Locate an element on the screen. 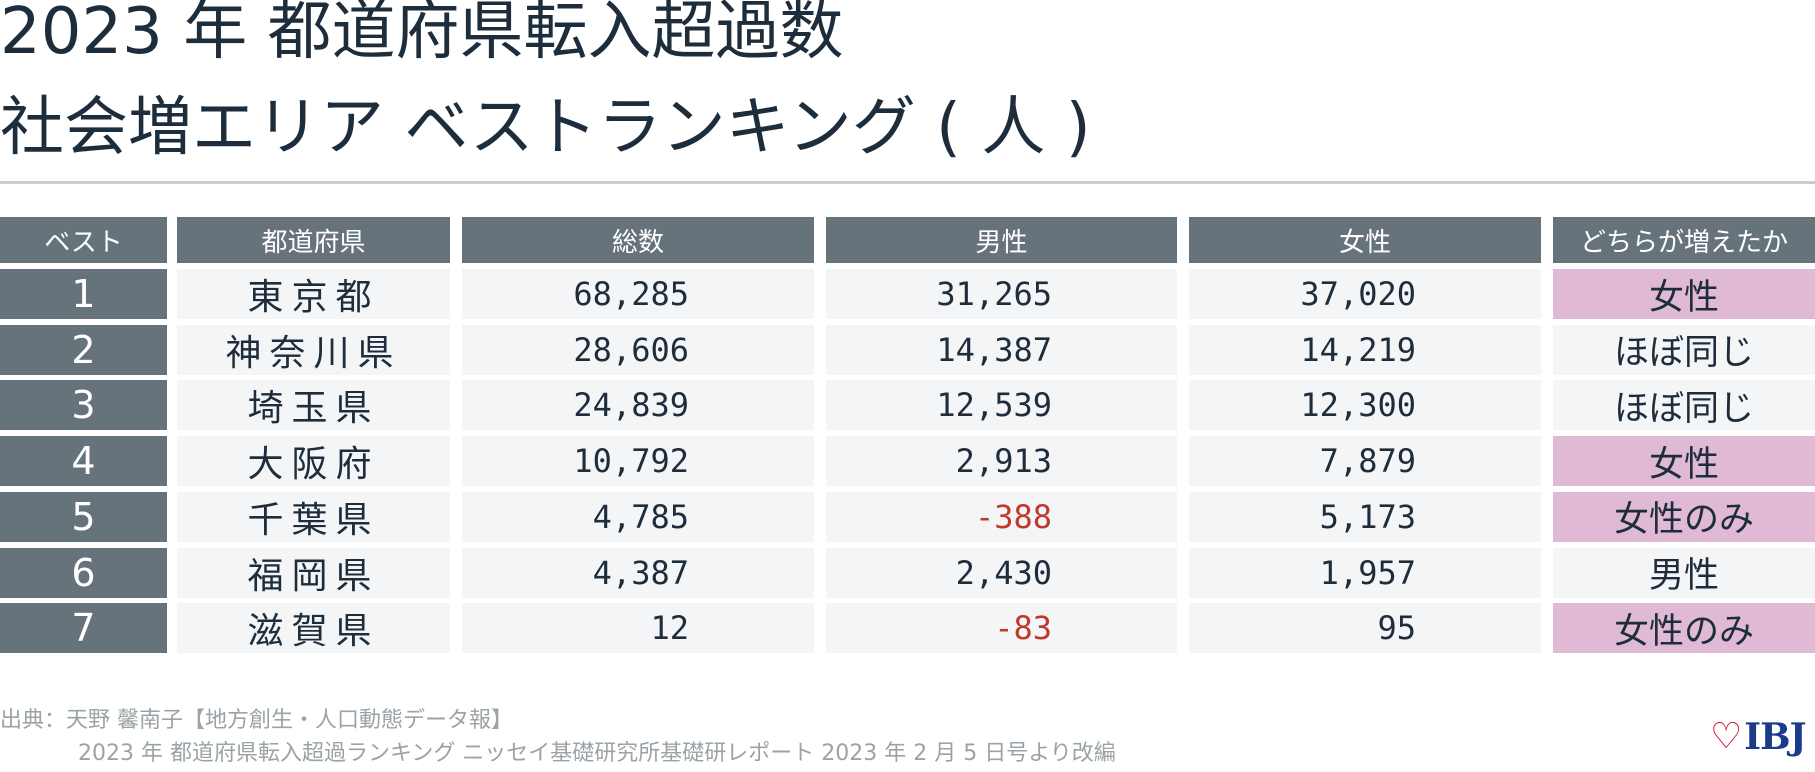 Image resolution: width=1815 pixels, height=772 pixels. page-title: 2023 年 都道府県転入超過数 is located at coordinates (422, 34).